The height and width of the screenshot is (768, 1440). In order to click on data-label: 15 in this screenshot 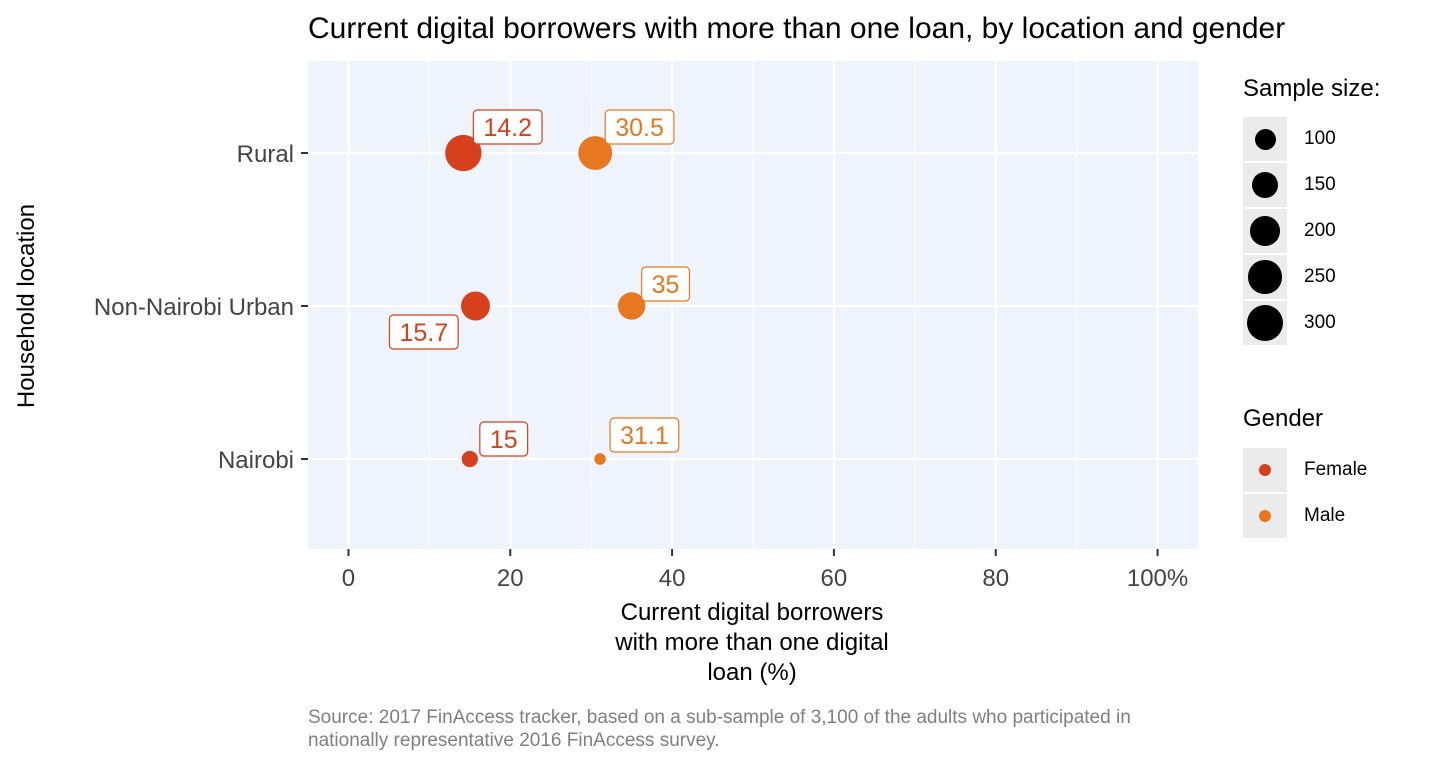, I will do `click(504, 439)`.